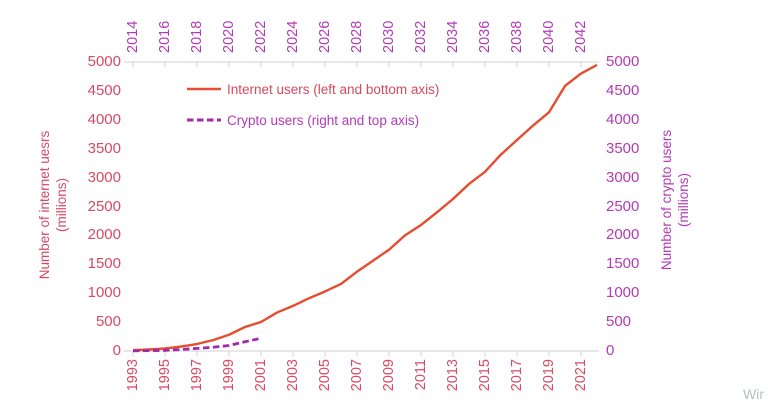  Describe the element at coordinates (623, 148) in the screenshot. I see `right-axis-tick-label: 3500` at that location.